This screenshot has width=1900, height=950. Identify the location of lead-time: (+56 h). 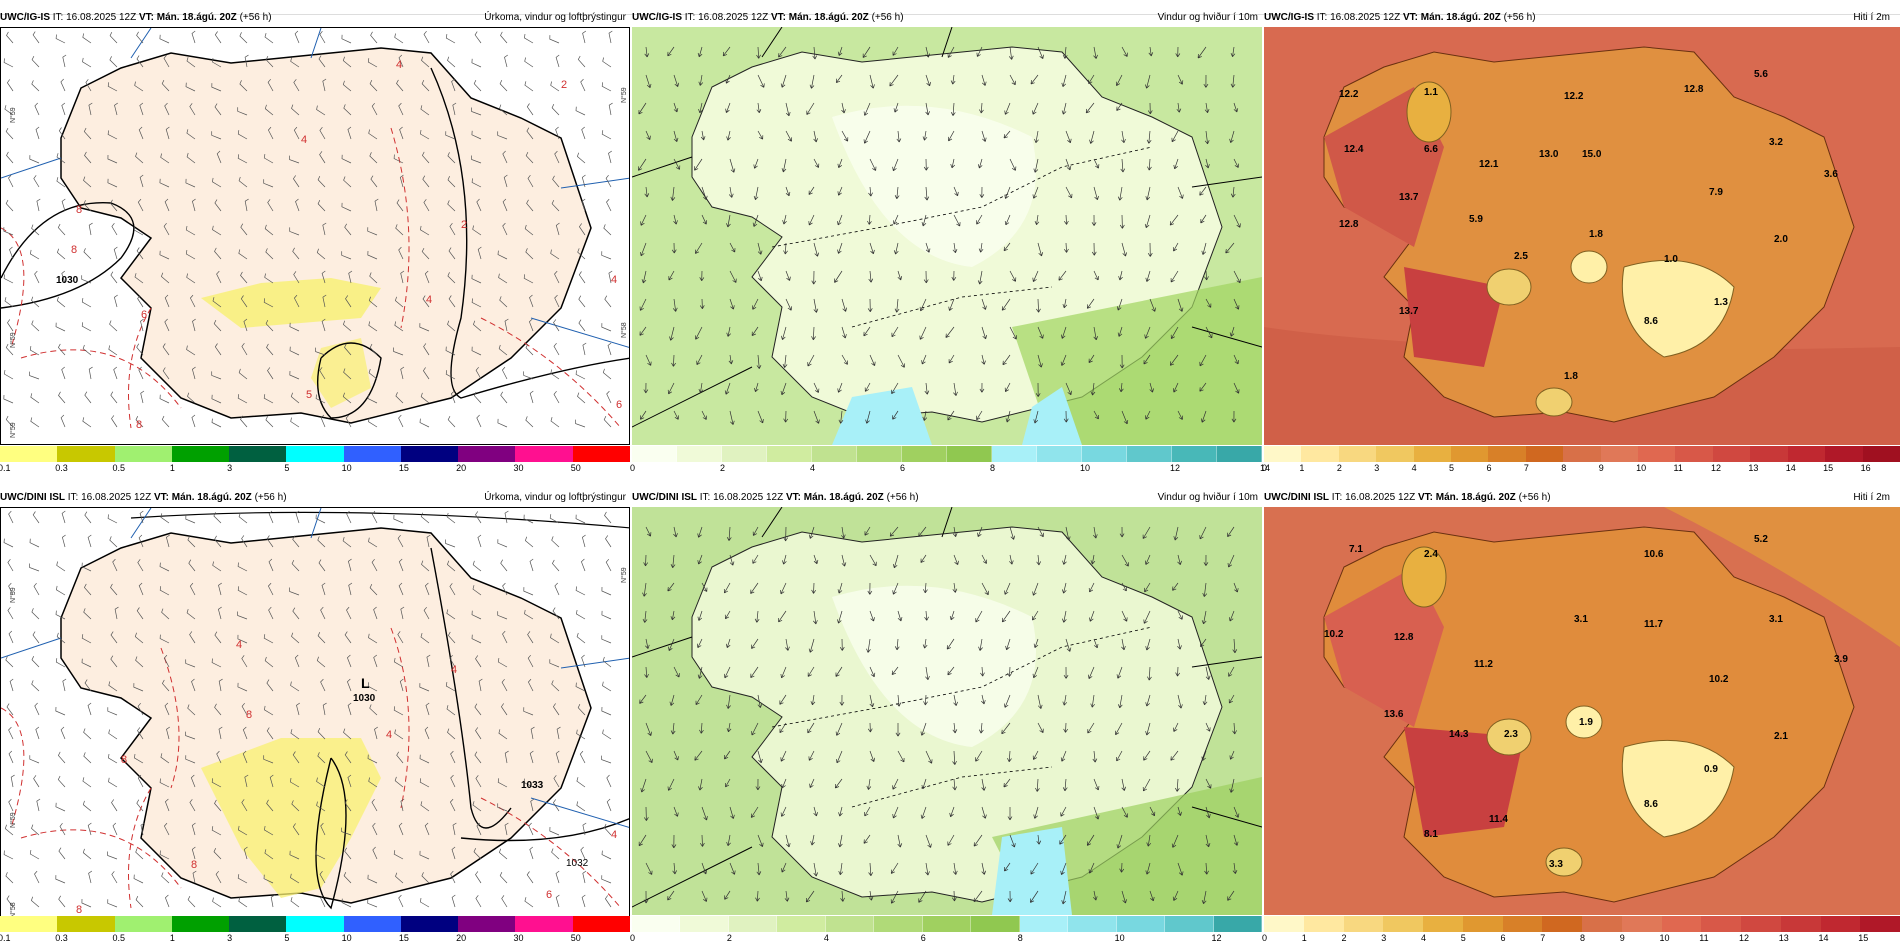
(1534, 497).